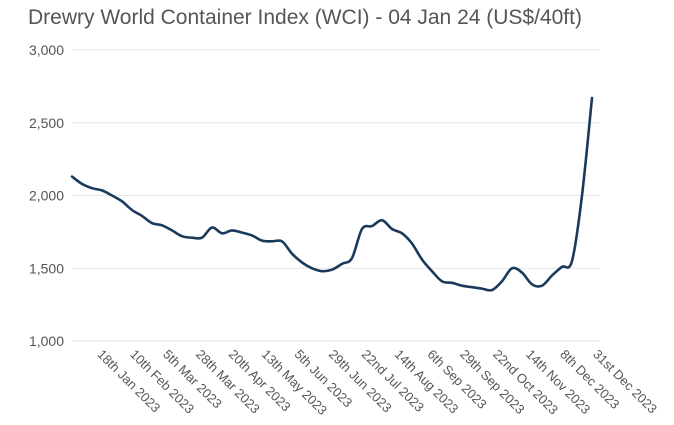 The width and height of the screenshot is (674, 425). What do you see at coordinates (46, 341) in the screenshot?
I see `y-tick-label: 1,000` at bounding box center [46, 341].